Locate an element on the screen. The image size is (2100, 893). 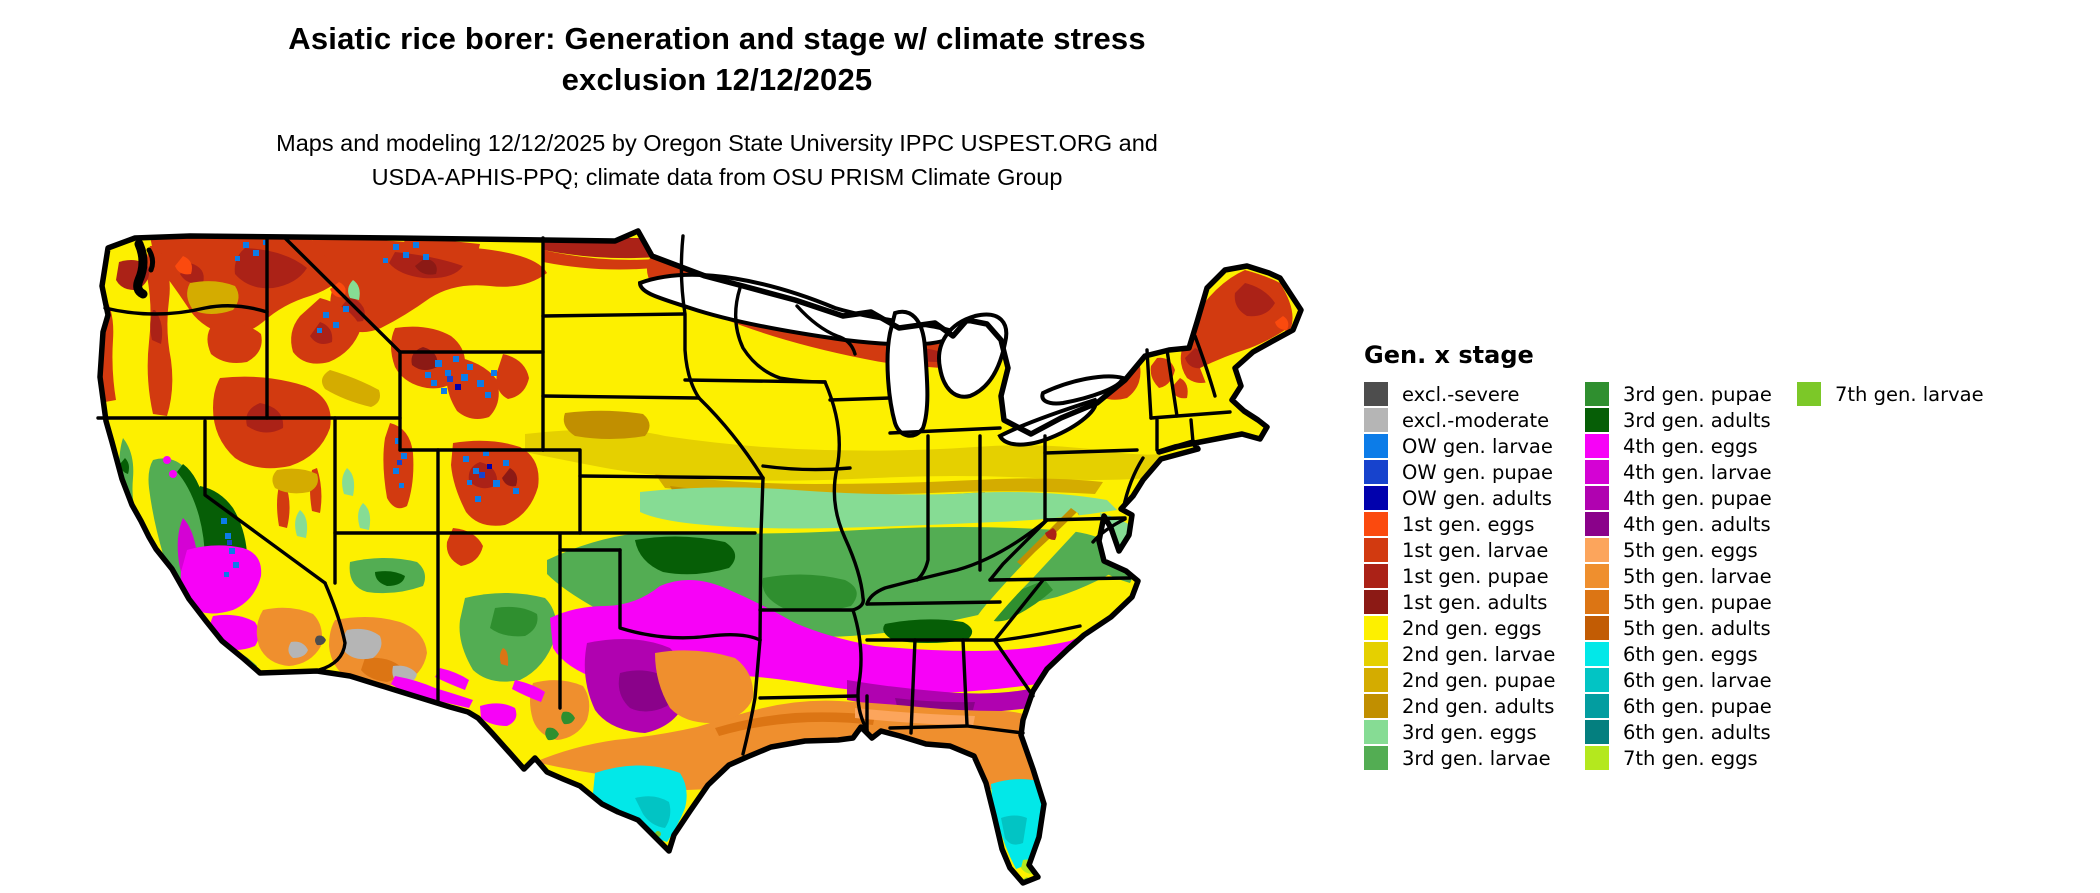
legend-item: 2nd gen. eggs is located at coordinates (1474, 628).